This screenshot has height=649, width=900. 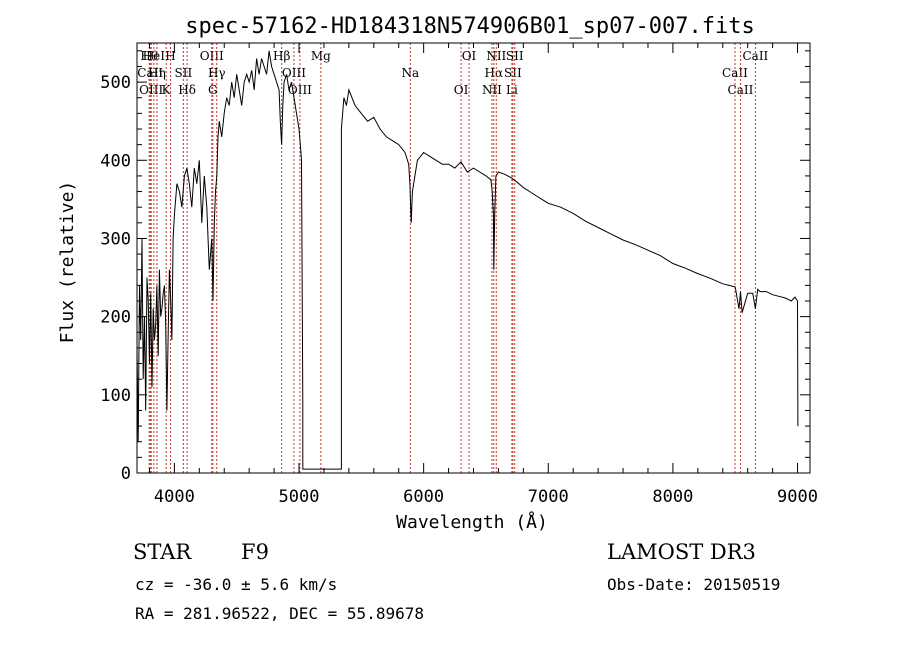 I want to click on line-marker-label: Hη, so click(x=157, y=73).